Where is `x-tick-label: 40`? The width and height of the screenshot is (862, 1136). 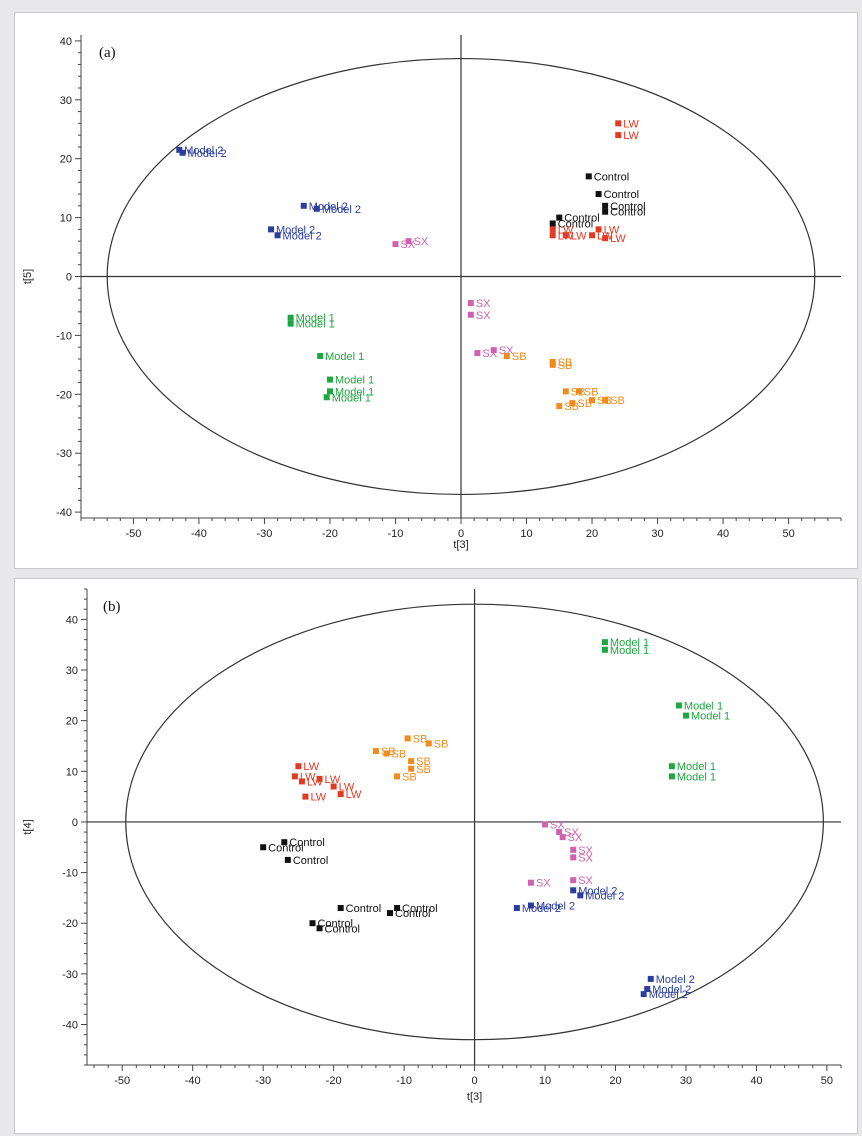
x-tick-label: 40 is located at coordinates (756, 1081).